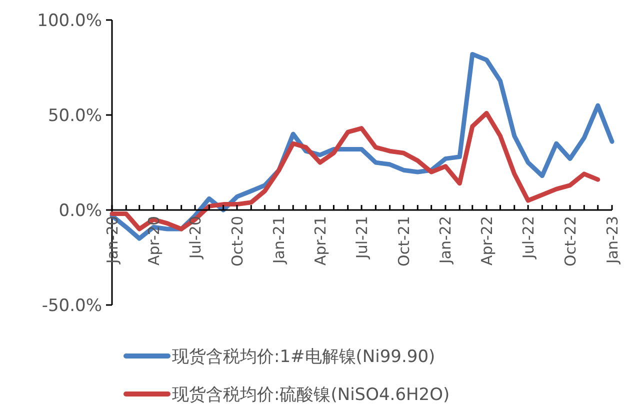 This screenshot has width=633, height=414. What do you see at coordinates (112, 240) in the screenshot?
I see `x-tick-label: Jan-20` at bounding box center [112, 240].